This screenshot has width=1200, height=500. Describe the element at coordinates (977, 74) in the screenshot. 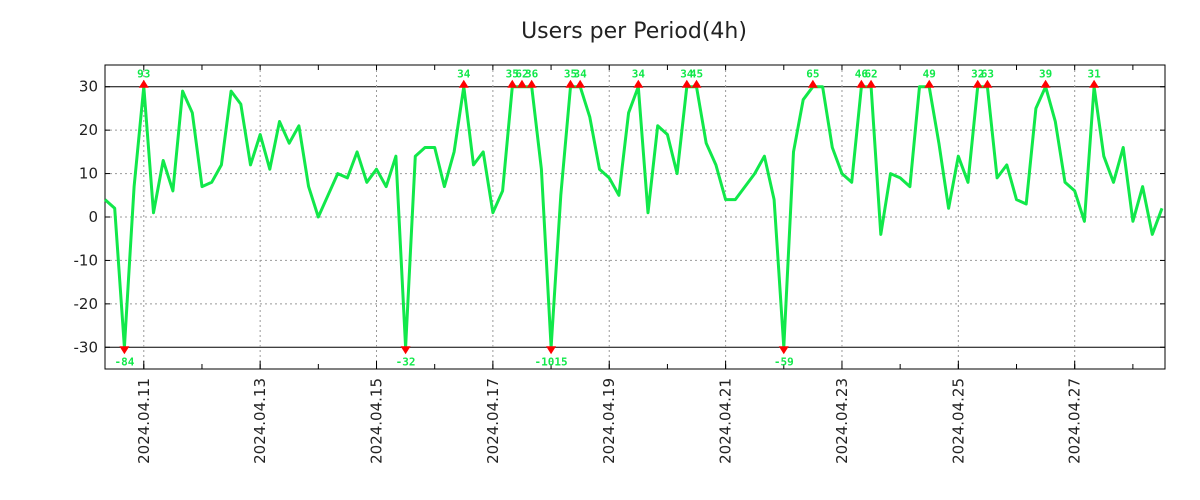

I see `clip-value-label: 32` at that location.